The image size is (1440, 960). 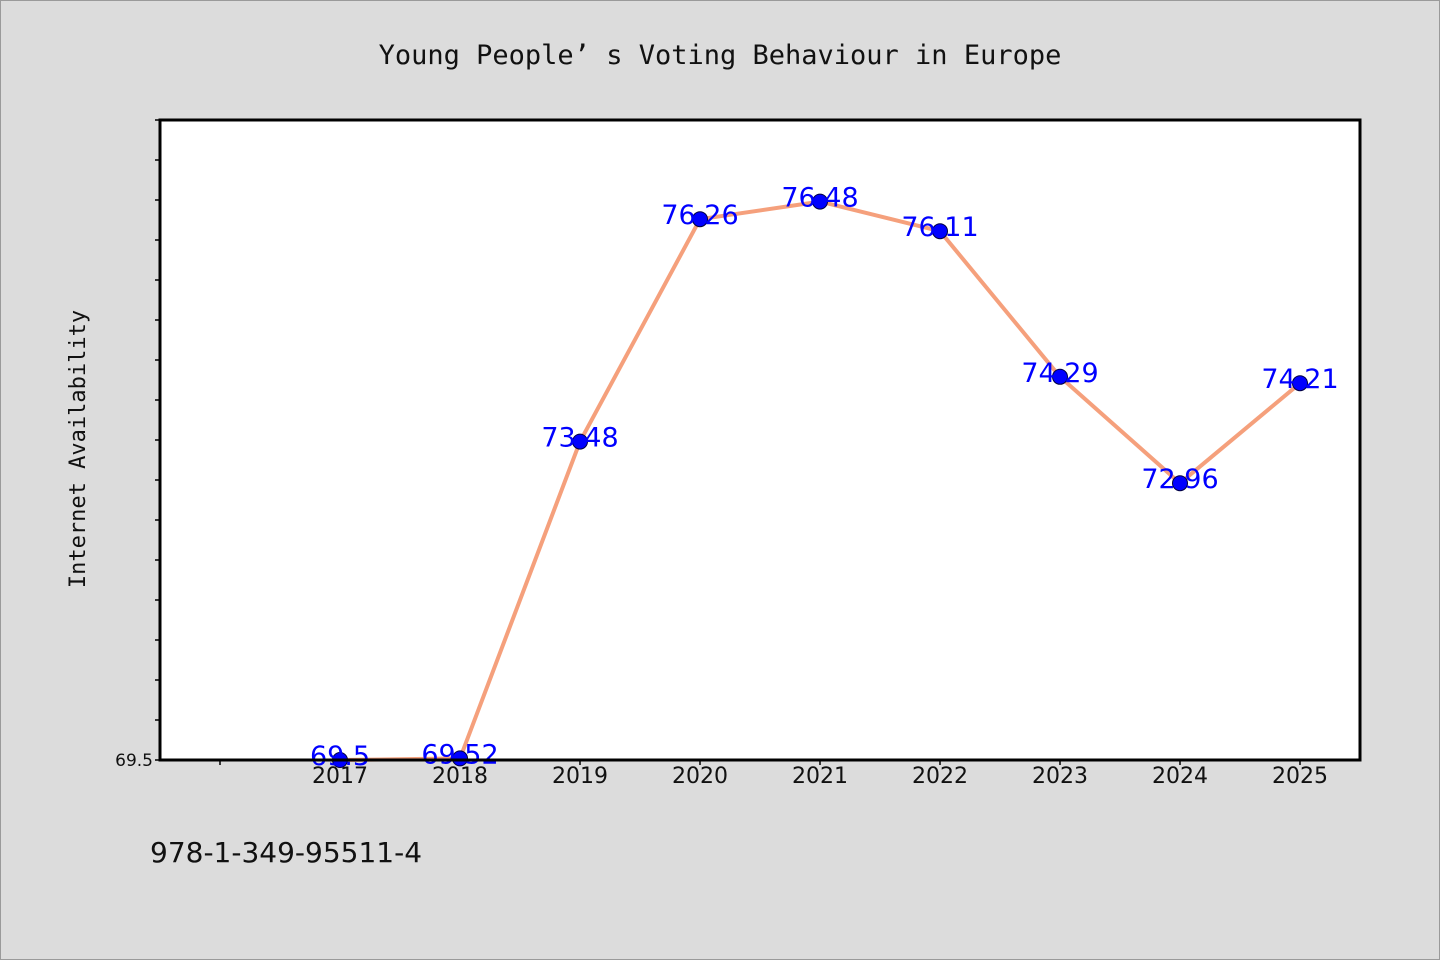 What do you see at coordinates (773, 774) in the screenshot?
I see `x-ticks: 2017 2018 2019 2020 2021 2022 2023 2024 2025` at bounding box center [773, 774].